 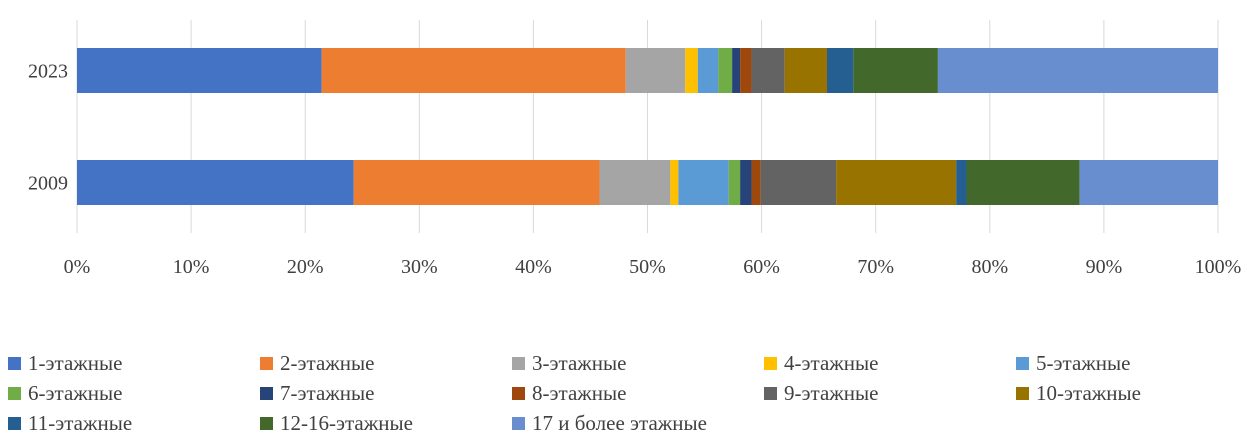 What do you see at coordinates (1104, 267) in the screenshot?
I see `x-tick-label: 90%` at bounding box center [1104, 267].